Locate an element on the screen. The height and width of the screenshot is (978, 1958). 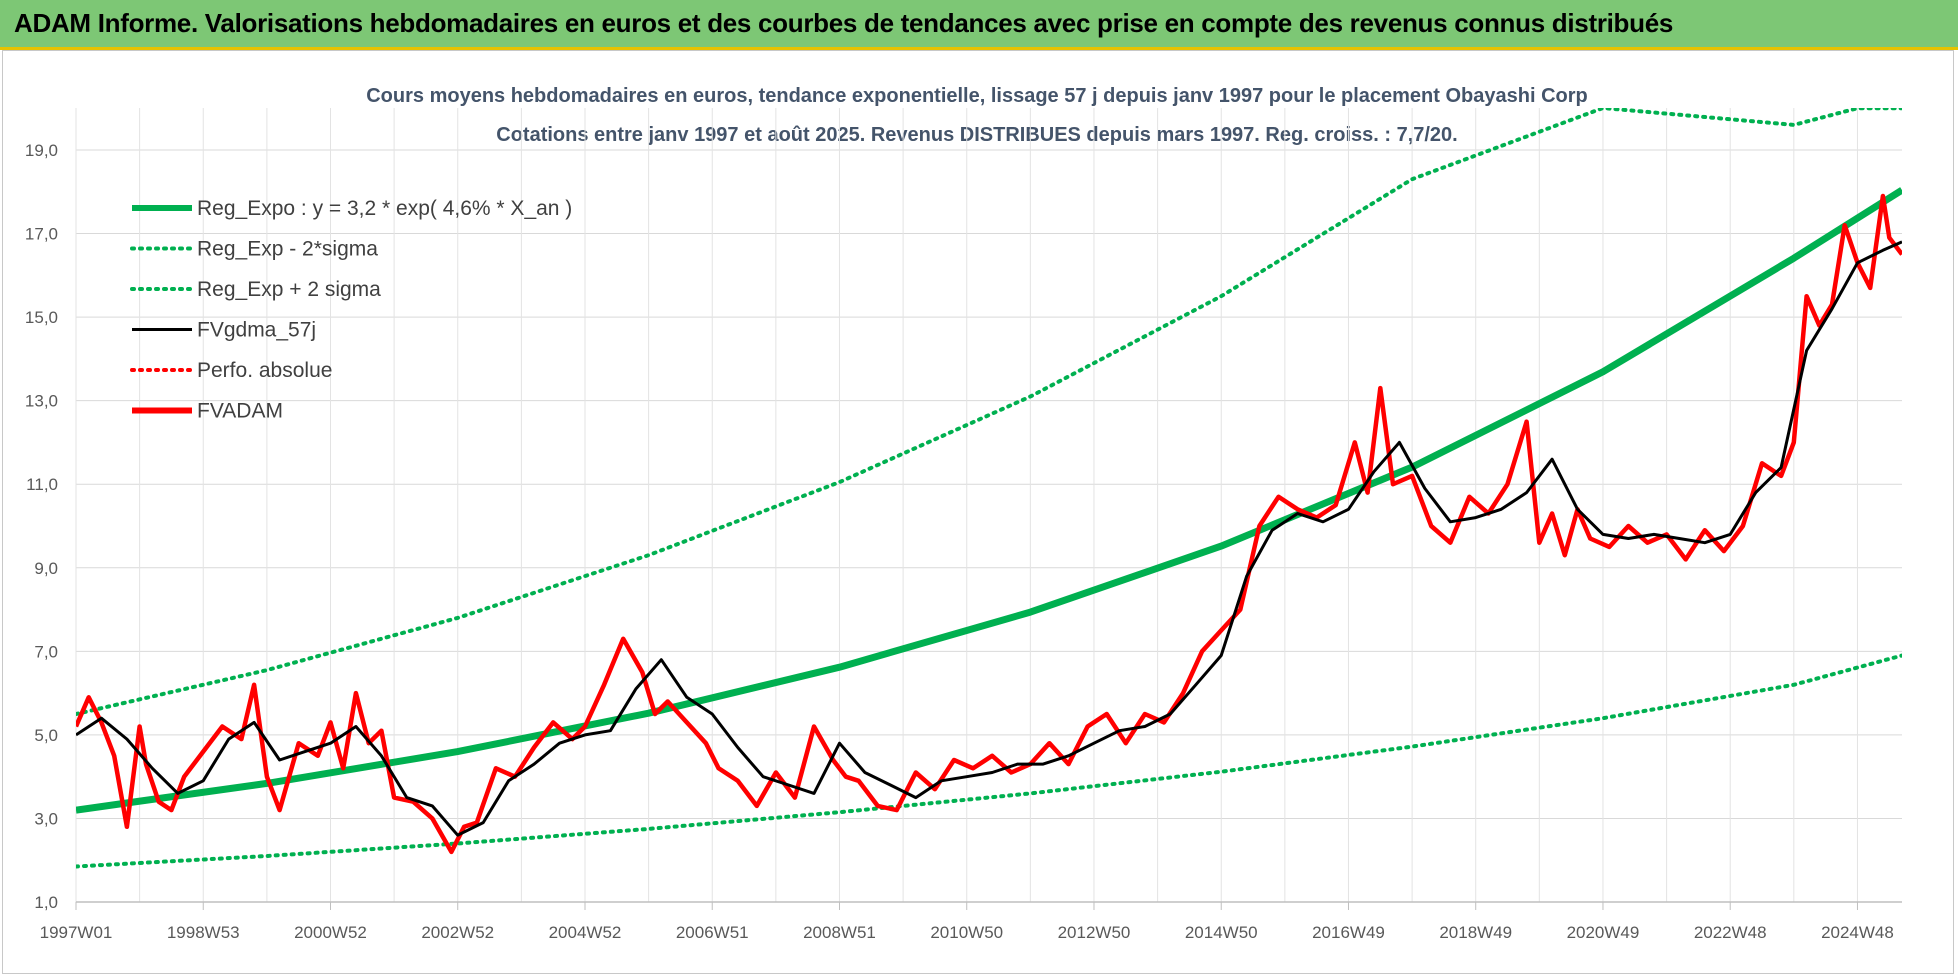
x-tick-label: 2022W48 is located at coordinates (1730, 932).